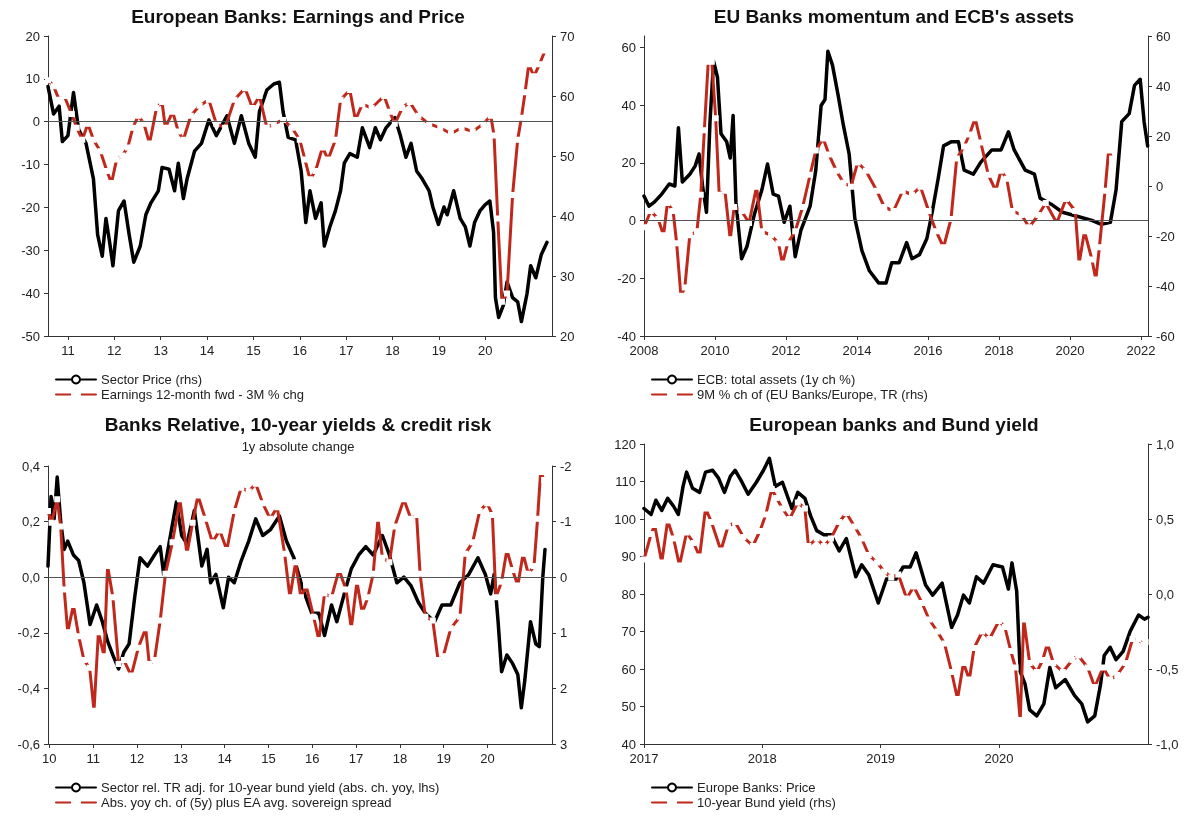 The image size is (1192, 817). I want to click on legend-label: Earnings 12-month fwd - 3M % chg, so click(203, 394).